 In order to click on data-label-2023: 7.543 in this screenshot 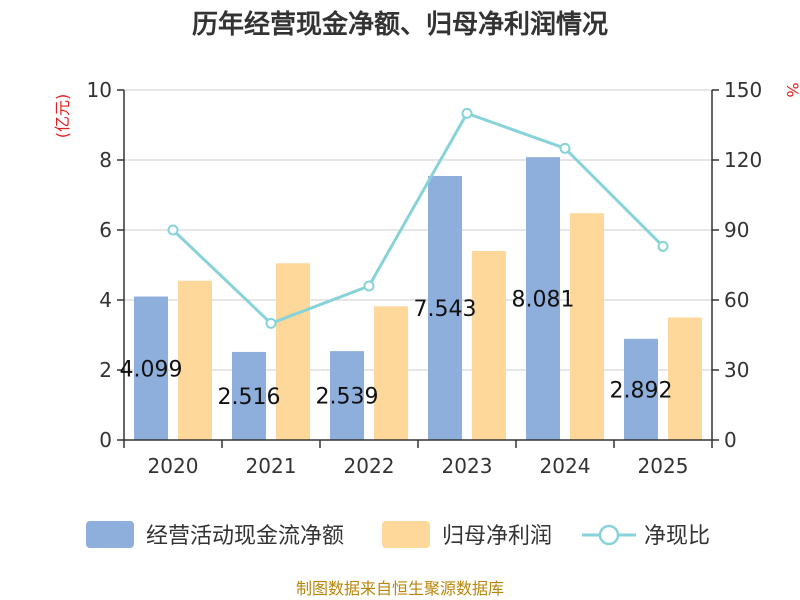, I will do `click(445, 309)`.